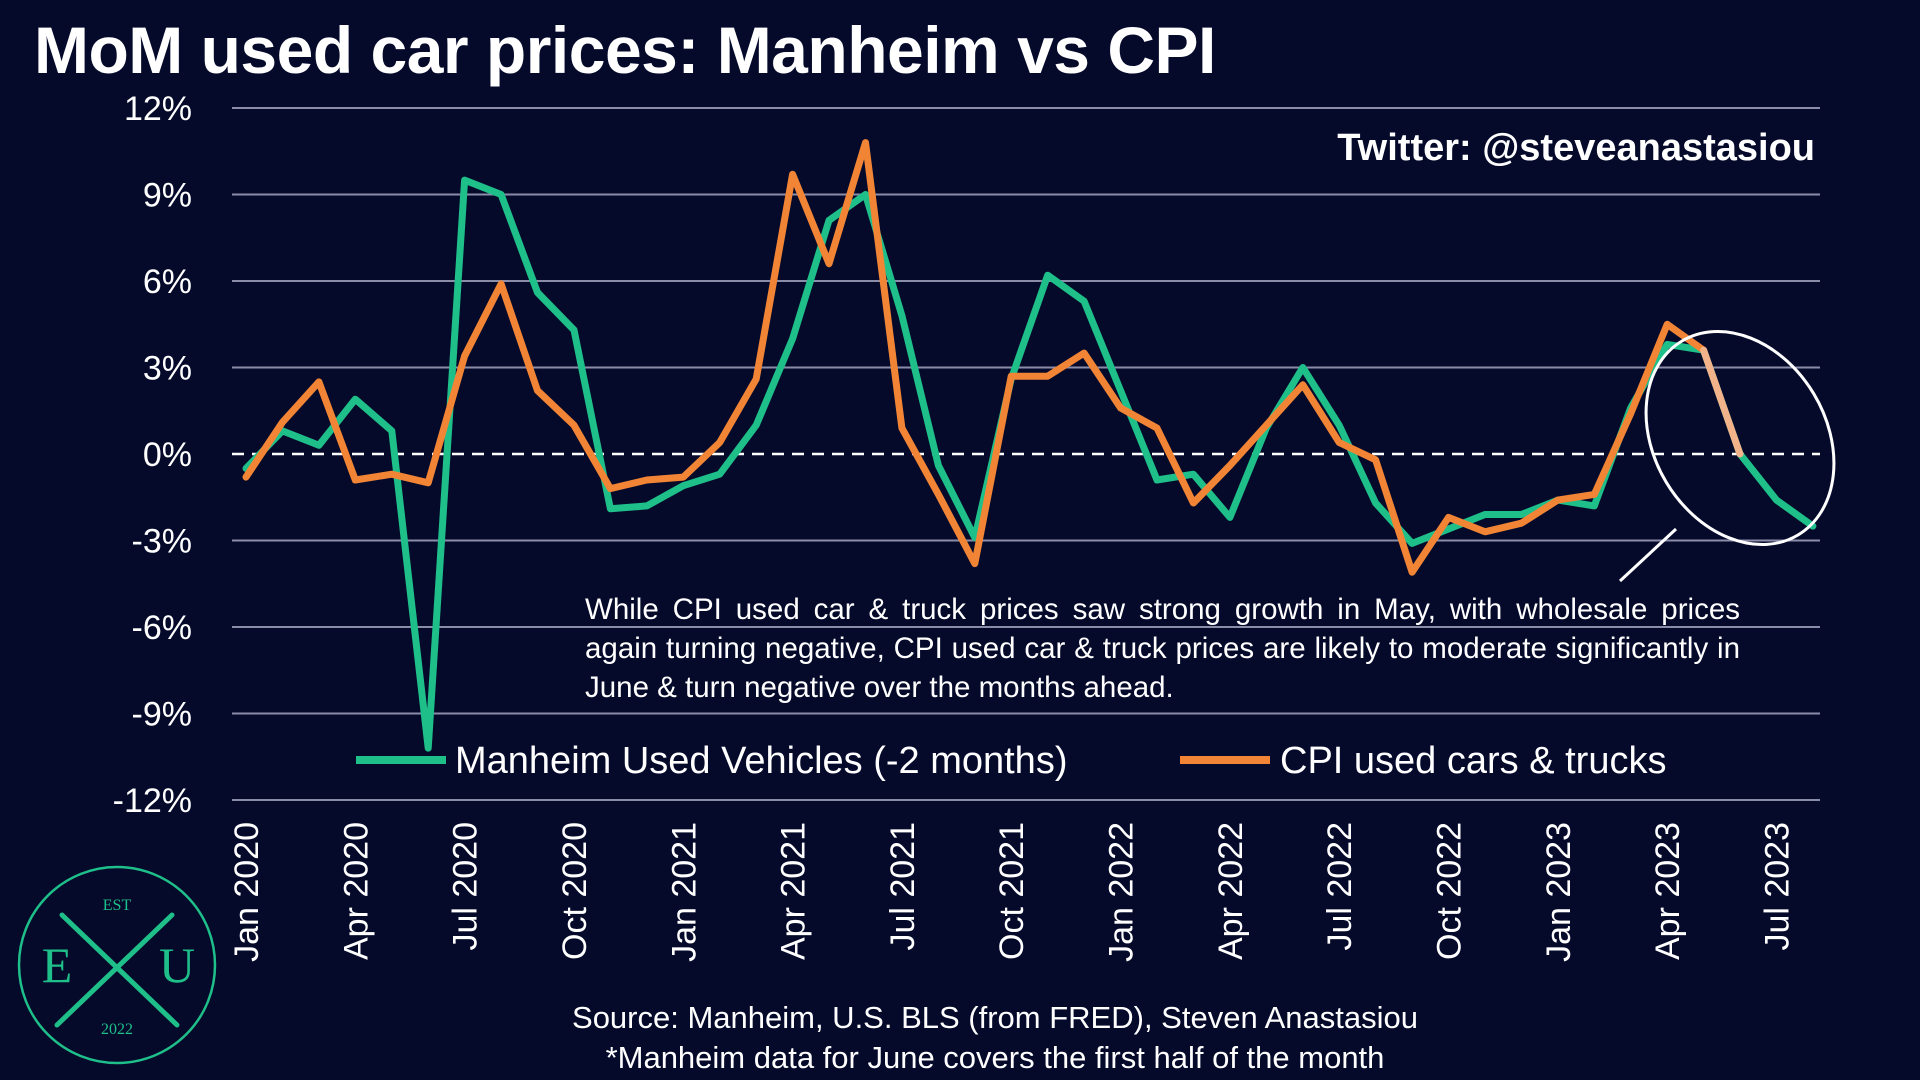 The width and height of the screenshot is (1920, 1080). I want to click on x-tick-label: Jul 2021, so click(903, 886).